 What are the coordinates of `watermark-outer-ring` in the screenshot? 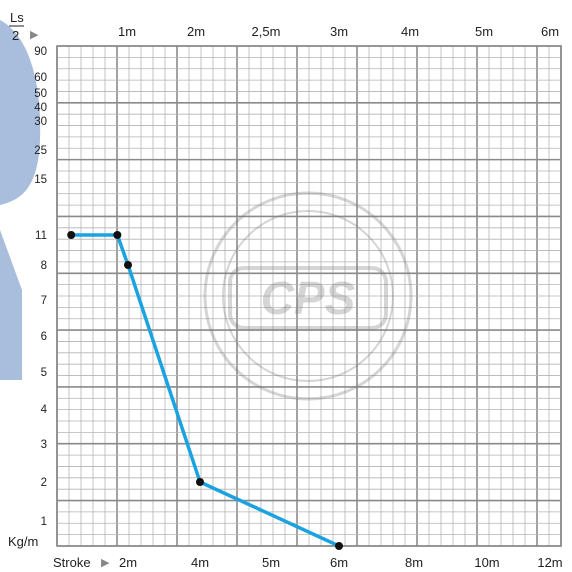 It's located at (308, 296).